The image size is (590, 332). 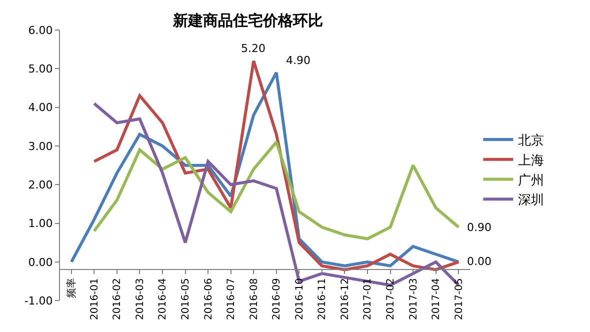 What do you see at coordinates (94, 299) in the screenshot?
I see `x-tick-label: 2016-01` at bounding box center [94, 299].